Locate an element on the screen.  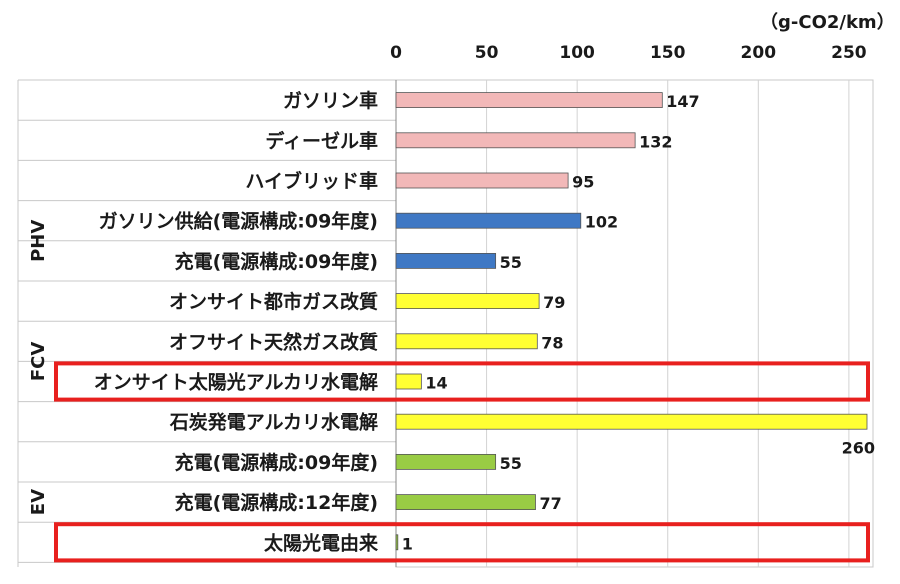
category-label: ハイブリッド車 is located at coordinates (311, 181).